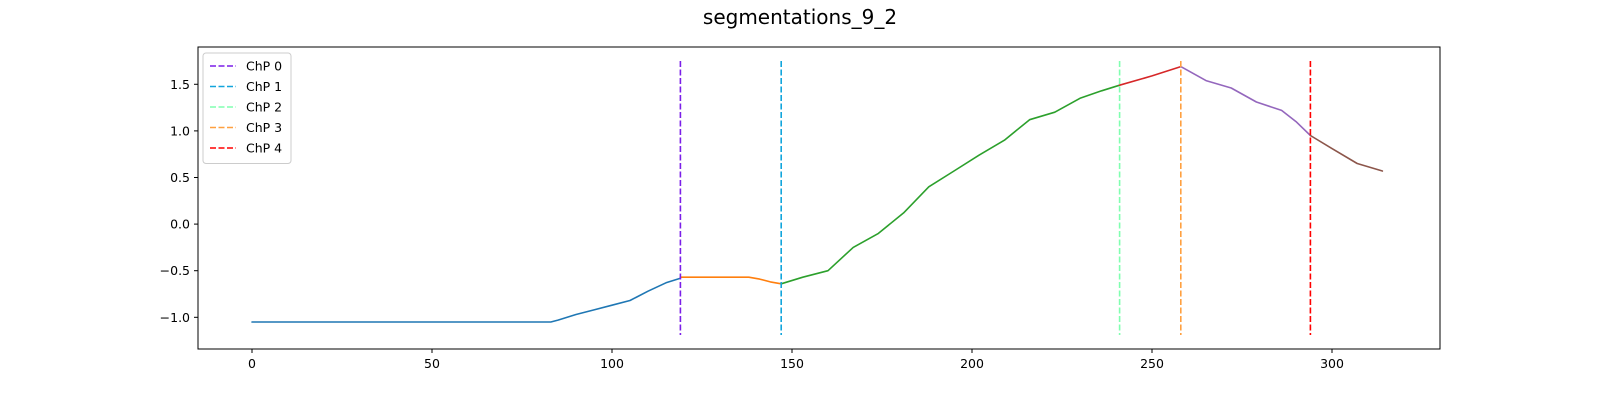 The width and height of the screenshot is (1600, 400). I want to click on y-tick-label: 0.5, so click(180, 177).